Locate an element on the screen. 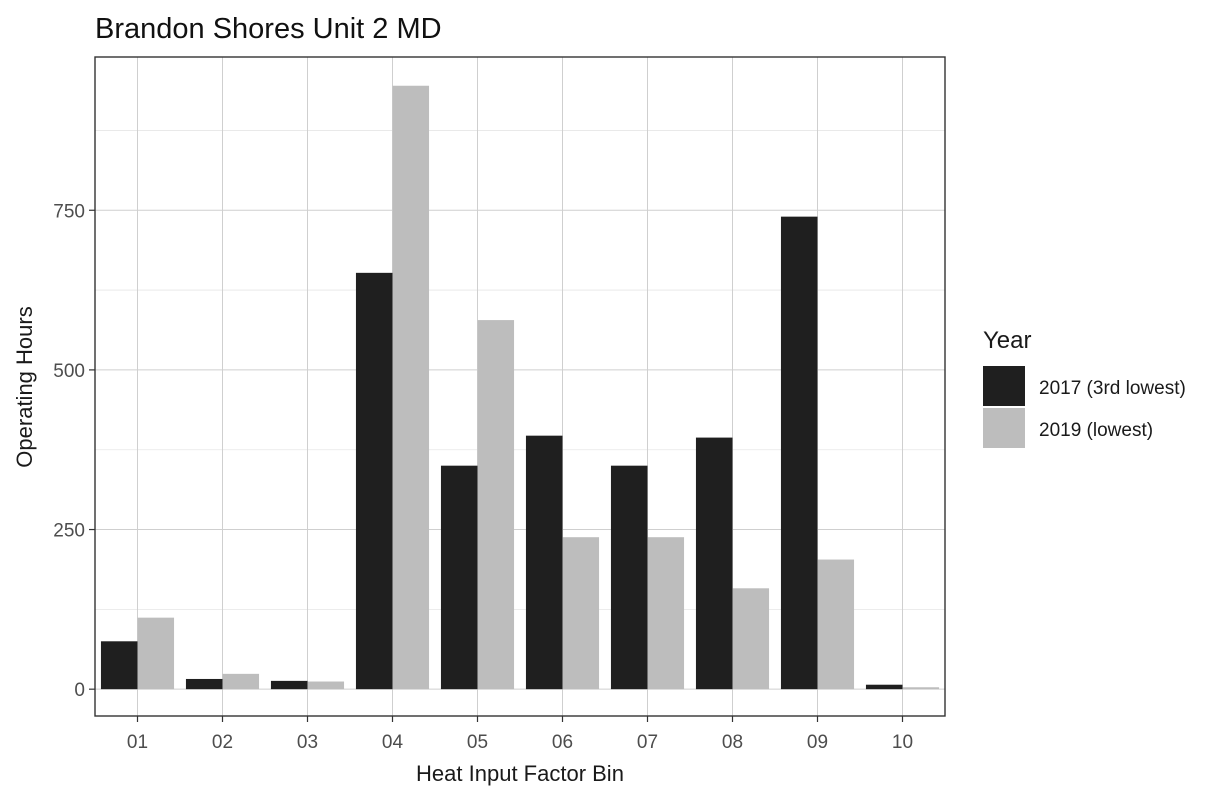 The image size is (1230, 788). x-tick-label: 01 is located at coordinates (137, 742).